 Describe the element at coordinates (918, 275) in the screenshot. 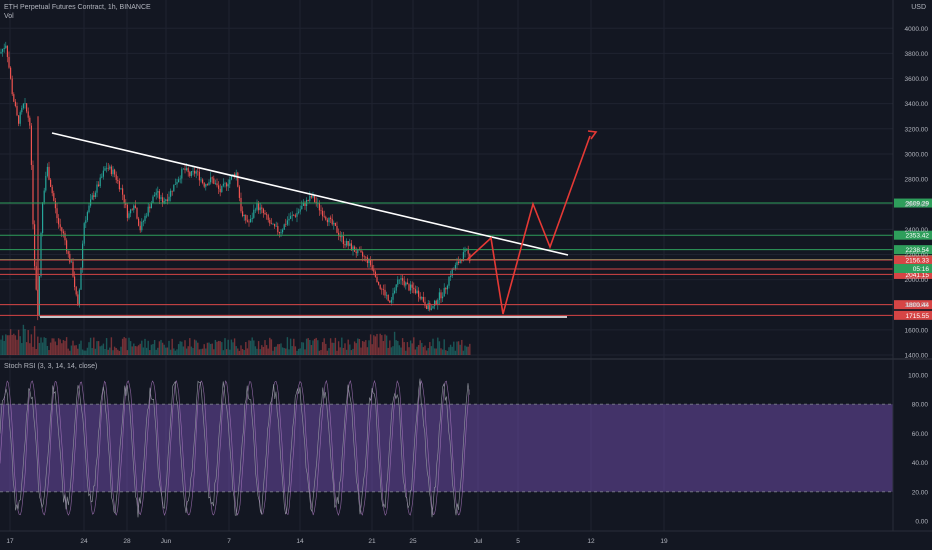

I see `price-level-label: 2041.15` at that location.